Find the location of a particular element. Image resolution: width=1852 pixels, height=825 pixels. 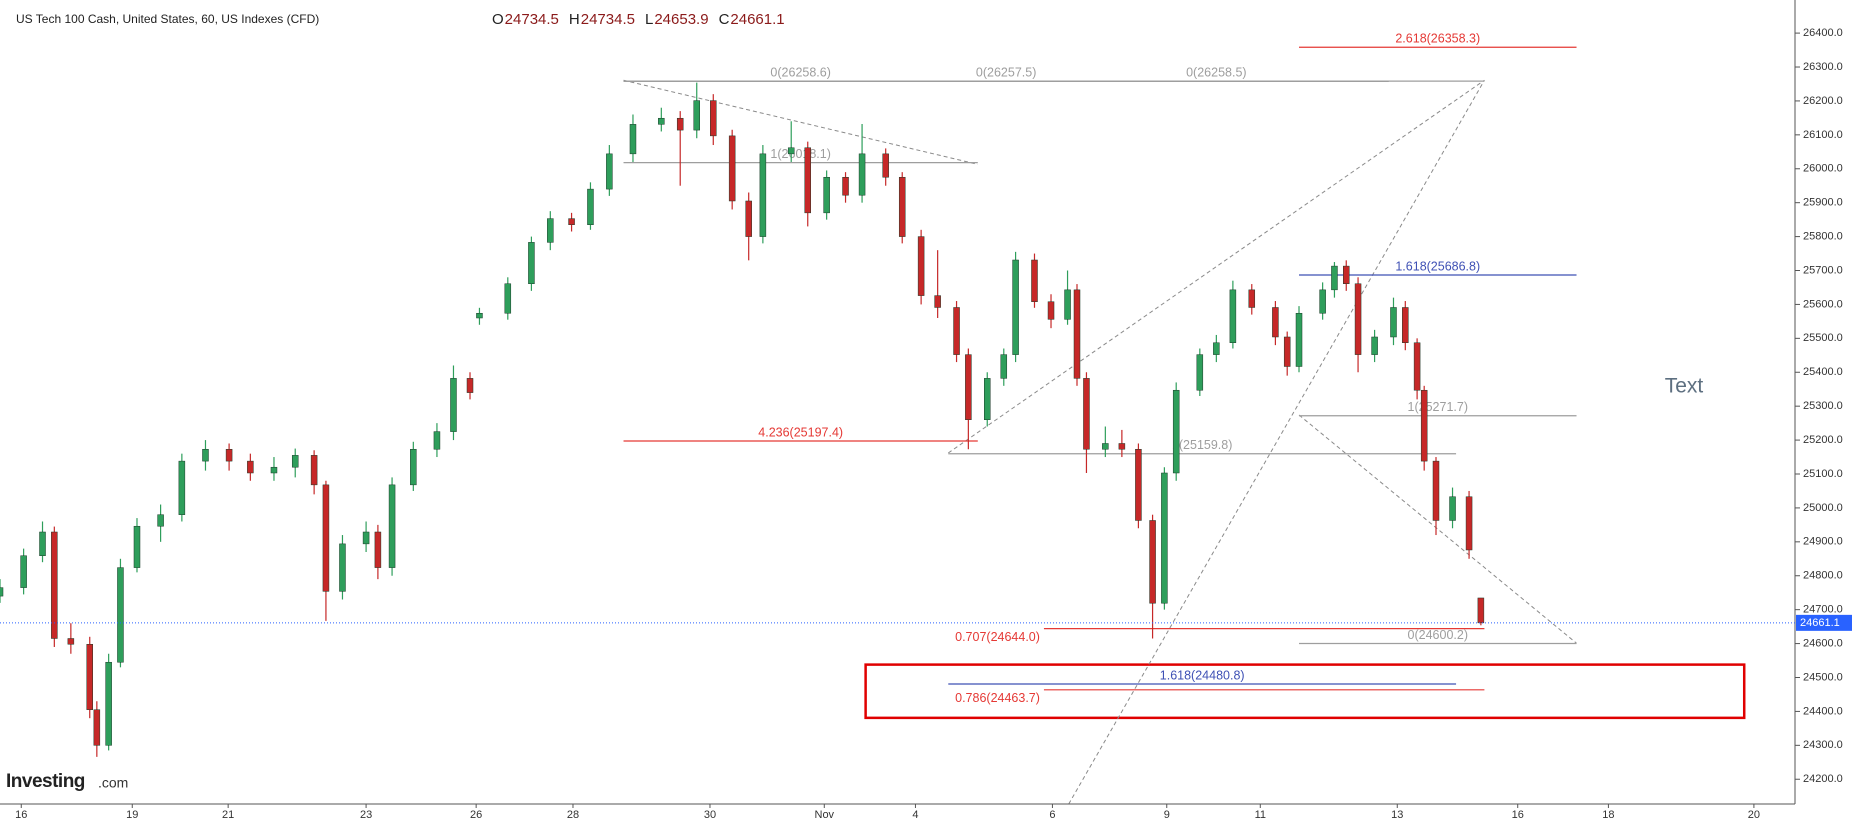

fib-label: 0(26257.5) is located at coordinates (1006, 73).